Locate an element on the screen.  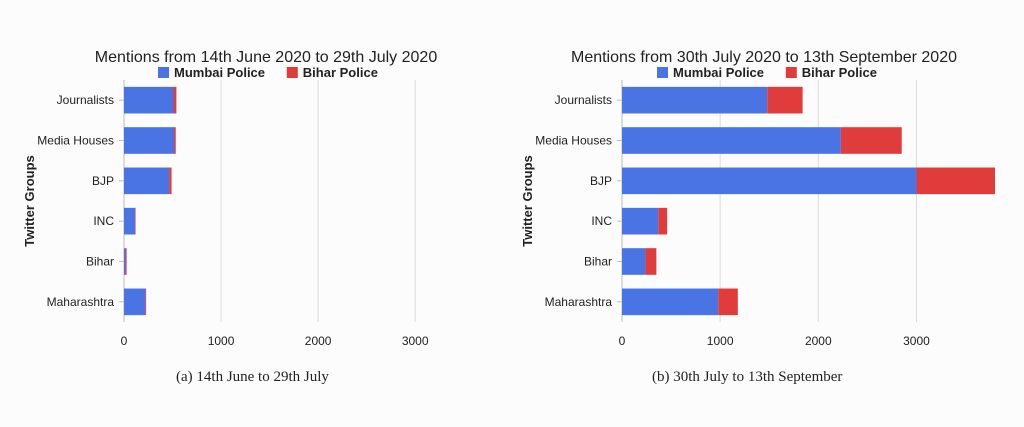
chart-a-x-tick-label-0: 0 is located at coordinates (124, 341).